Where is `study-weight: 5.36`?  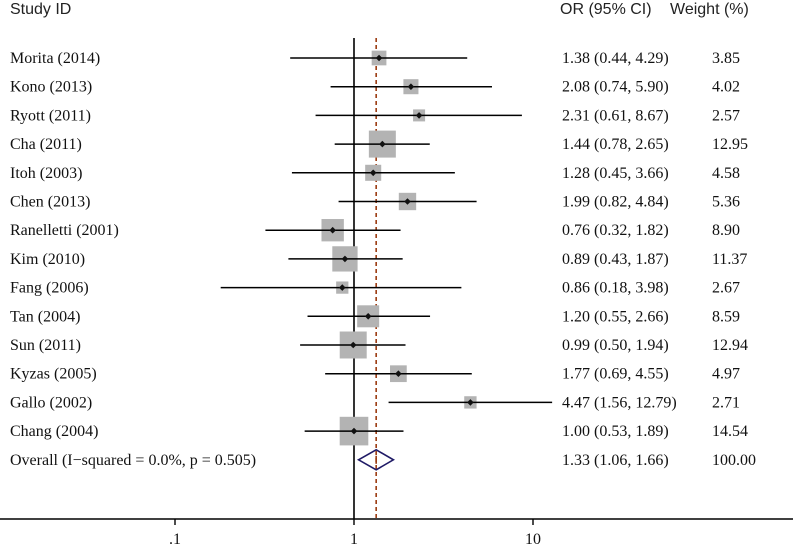
study-weight: 5.36 is located at coordinates (726, 202).